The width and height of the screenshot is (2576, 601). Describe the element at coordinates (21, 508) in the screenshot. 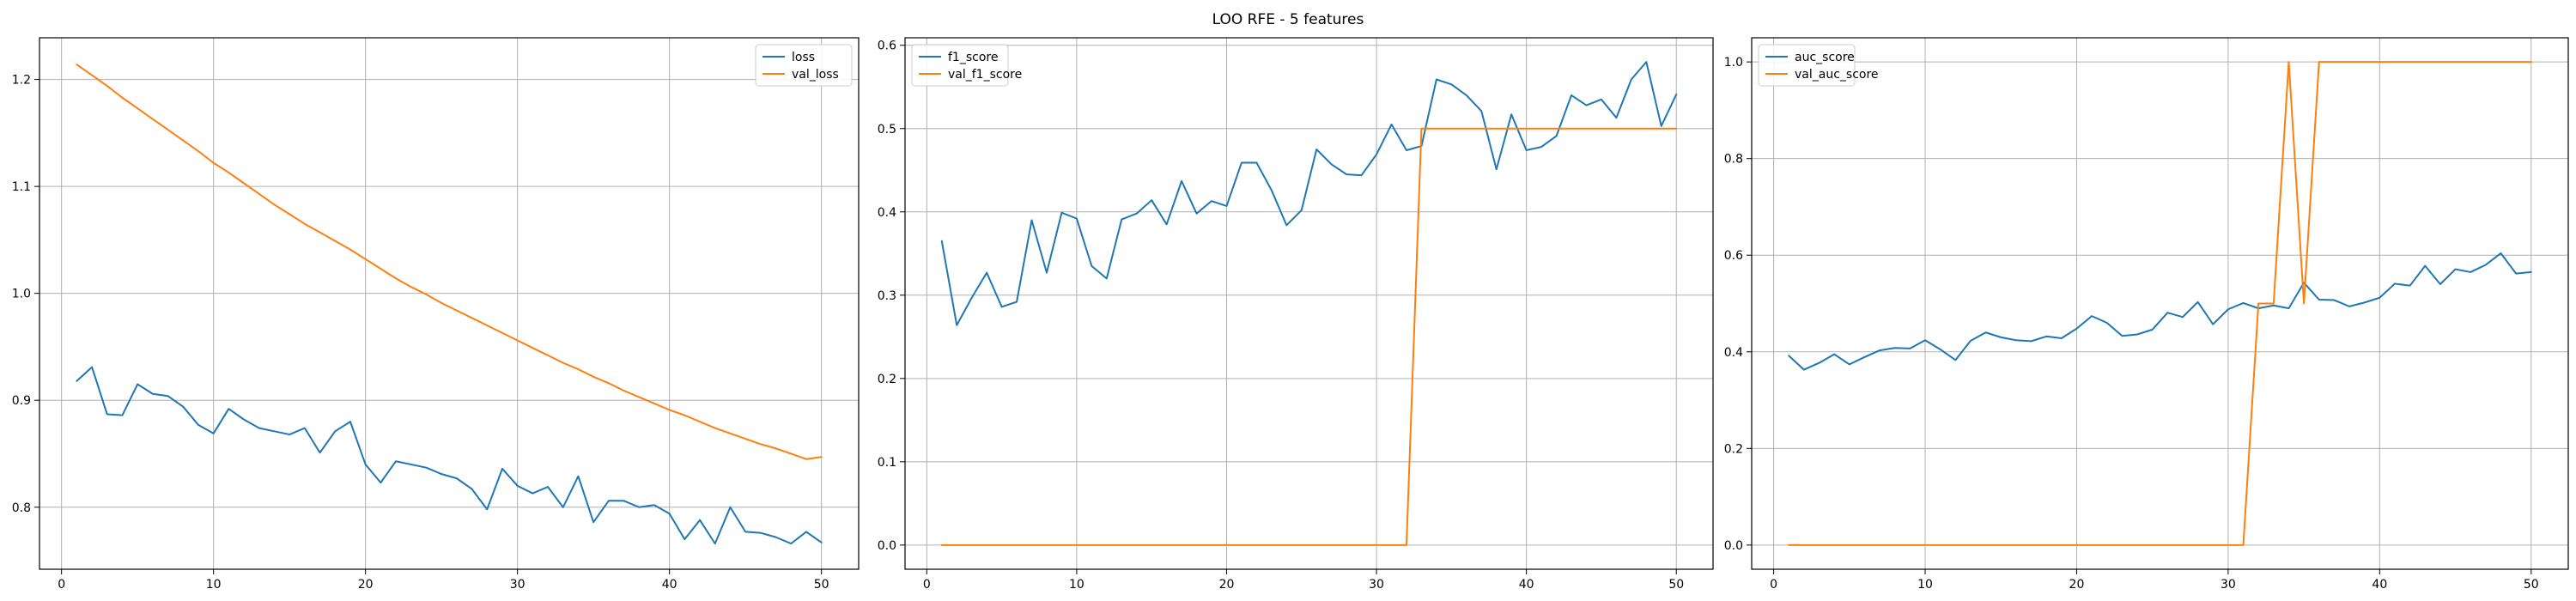

I see `loss-y-tick-label: 0.8` at that location.